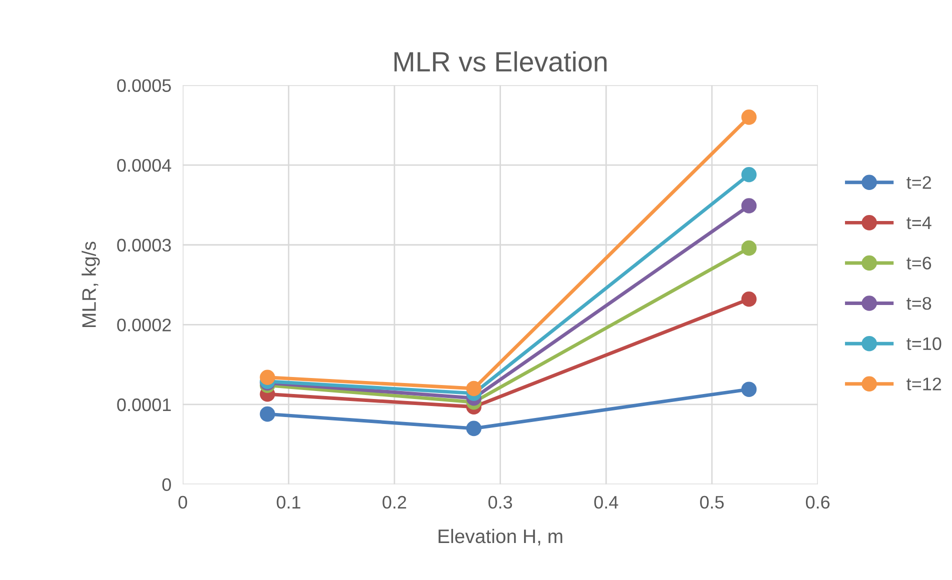 The image size is (952, 580). Describe the element at coordinates (500, 502) in the screenshot. I see `x-tick-label: 0.3` at that location.